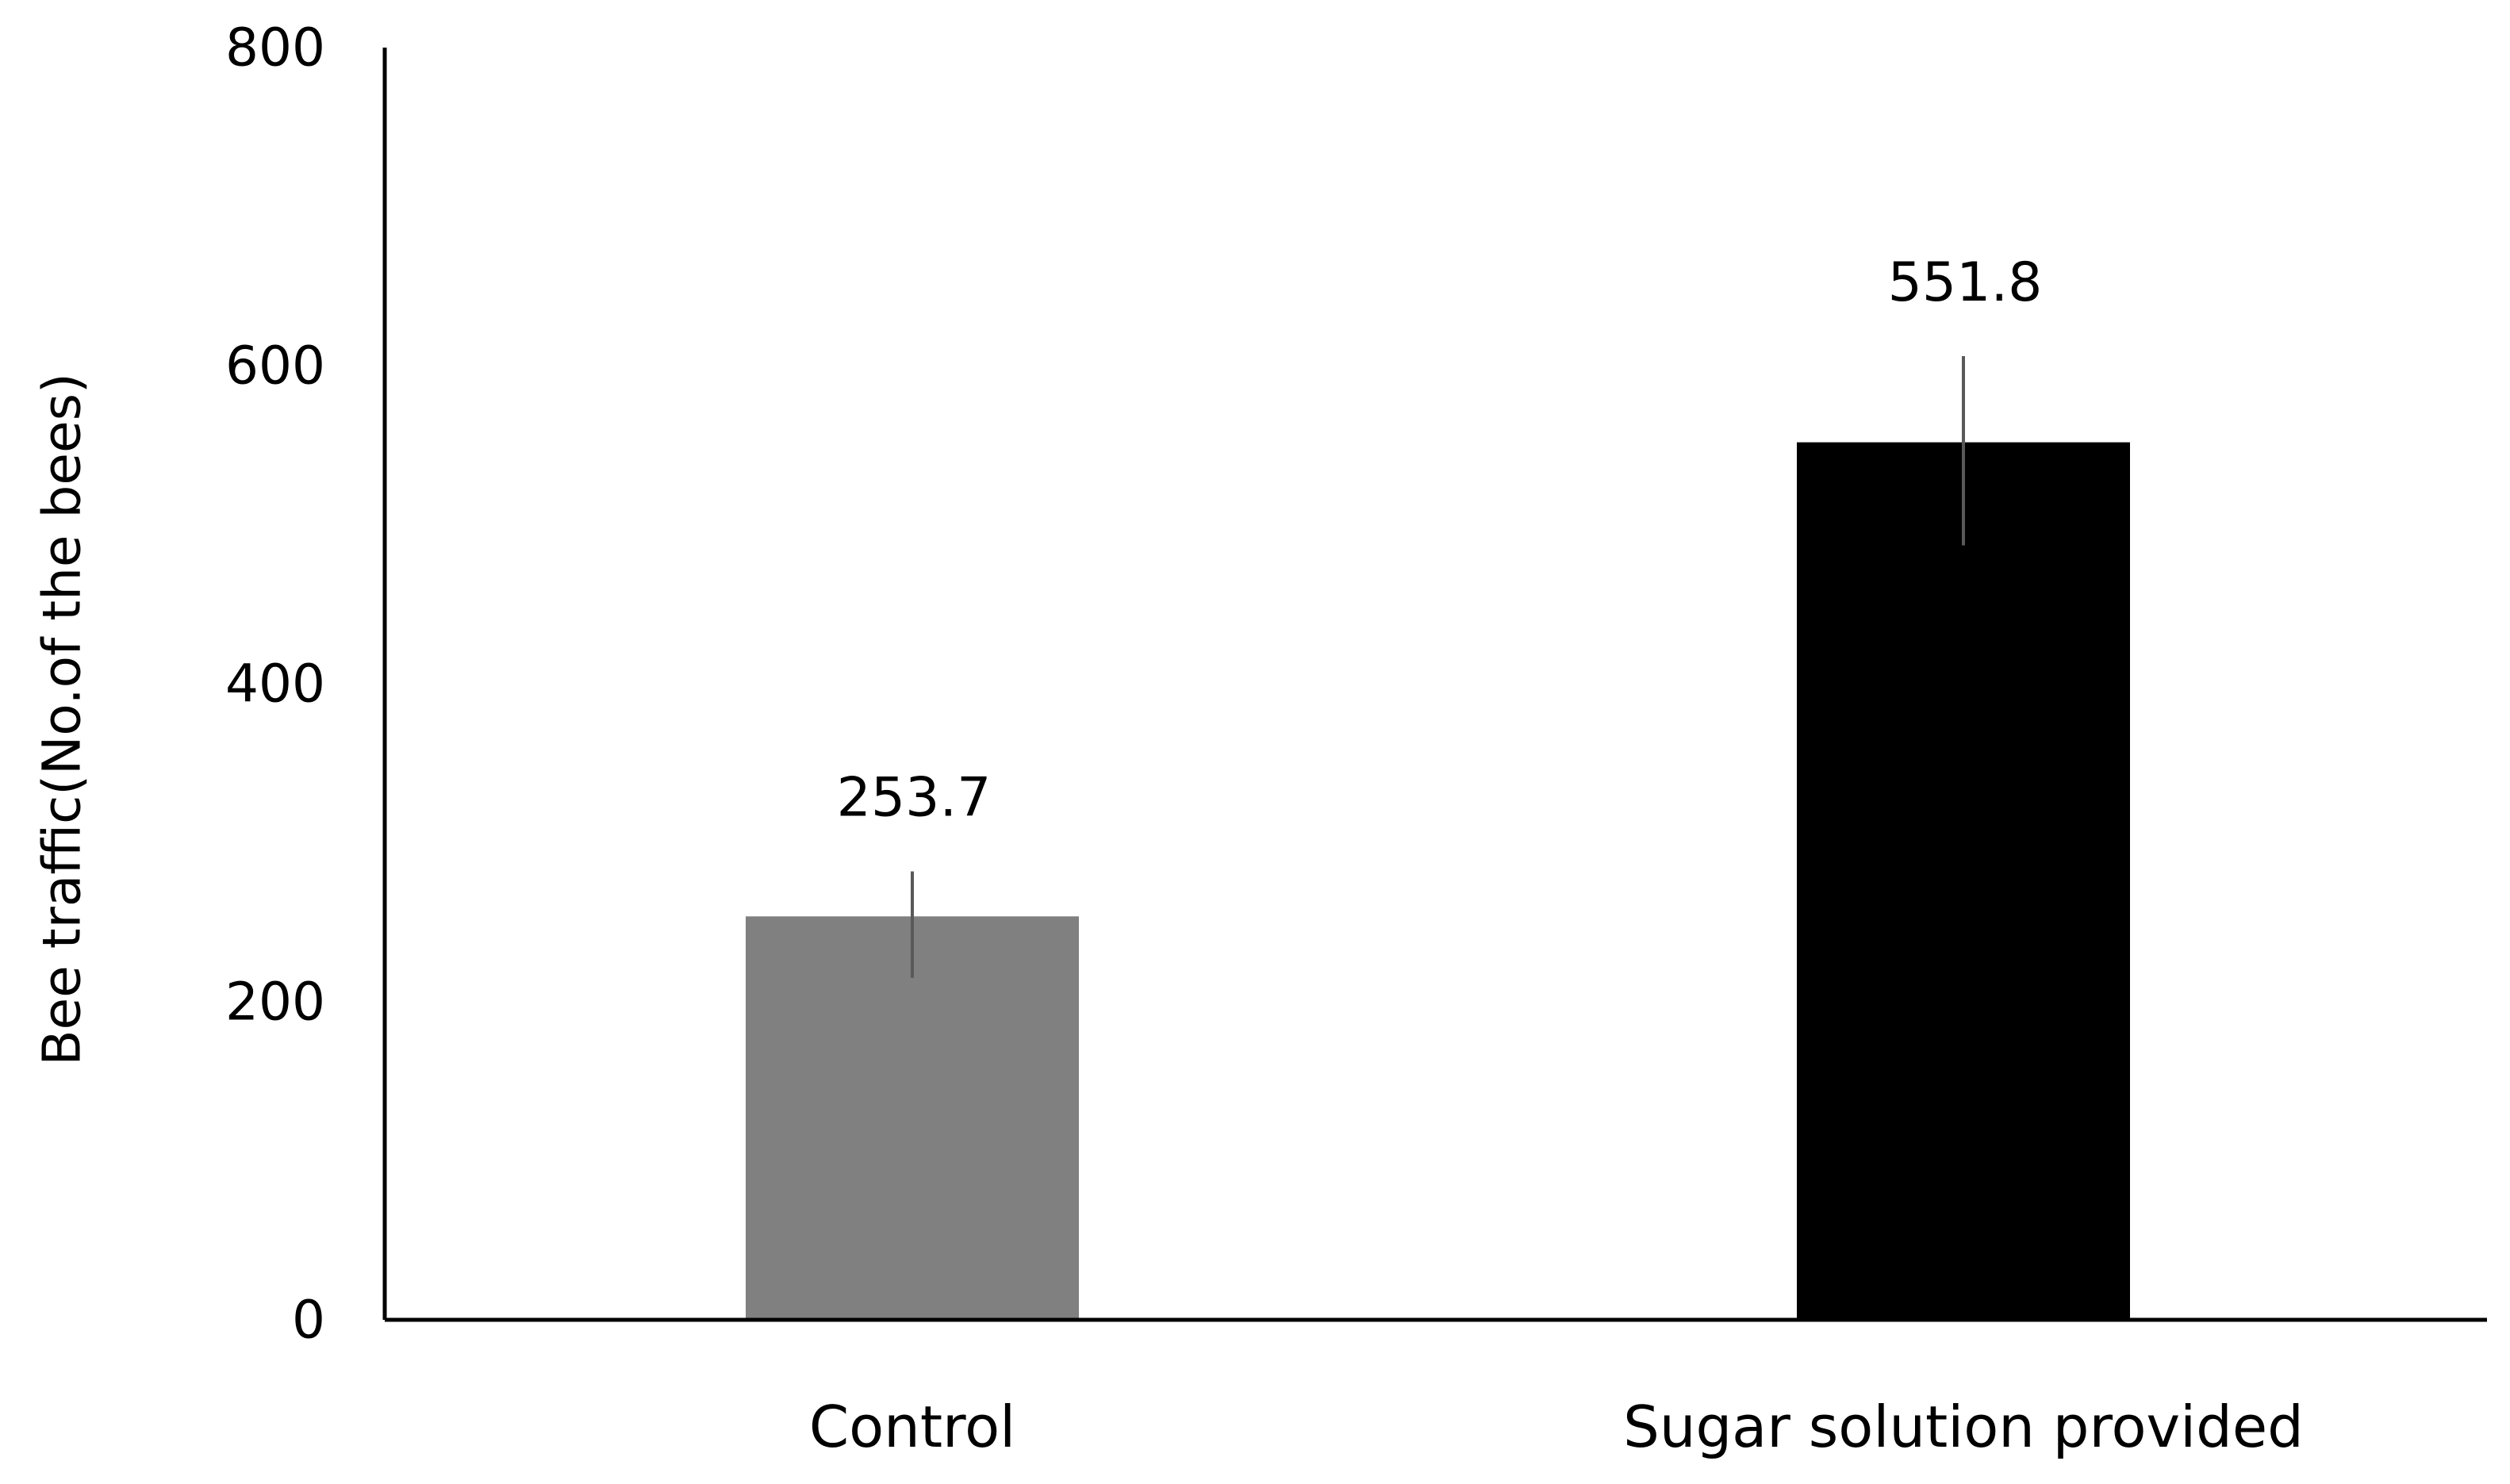 Image resolution: width=2510 pixels, height=1484 pixels. I want to click on data-label: 551.8, so click(1965, 282).